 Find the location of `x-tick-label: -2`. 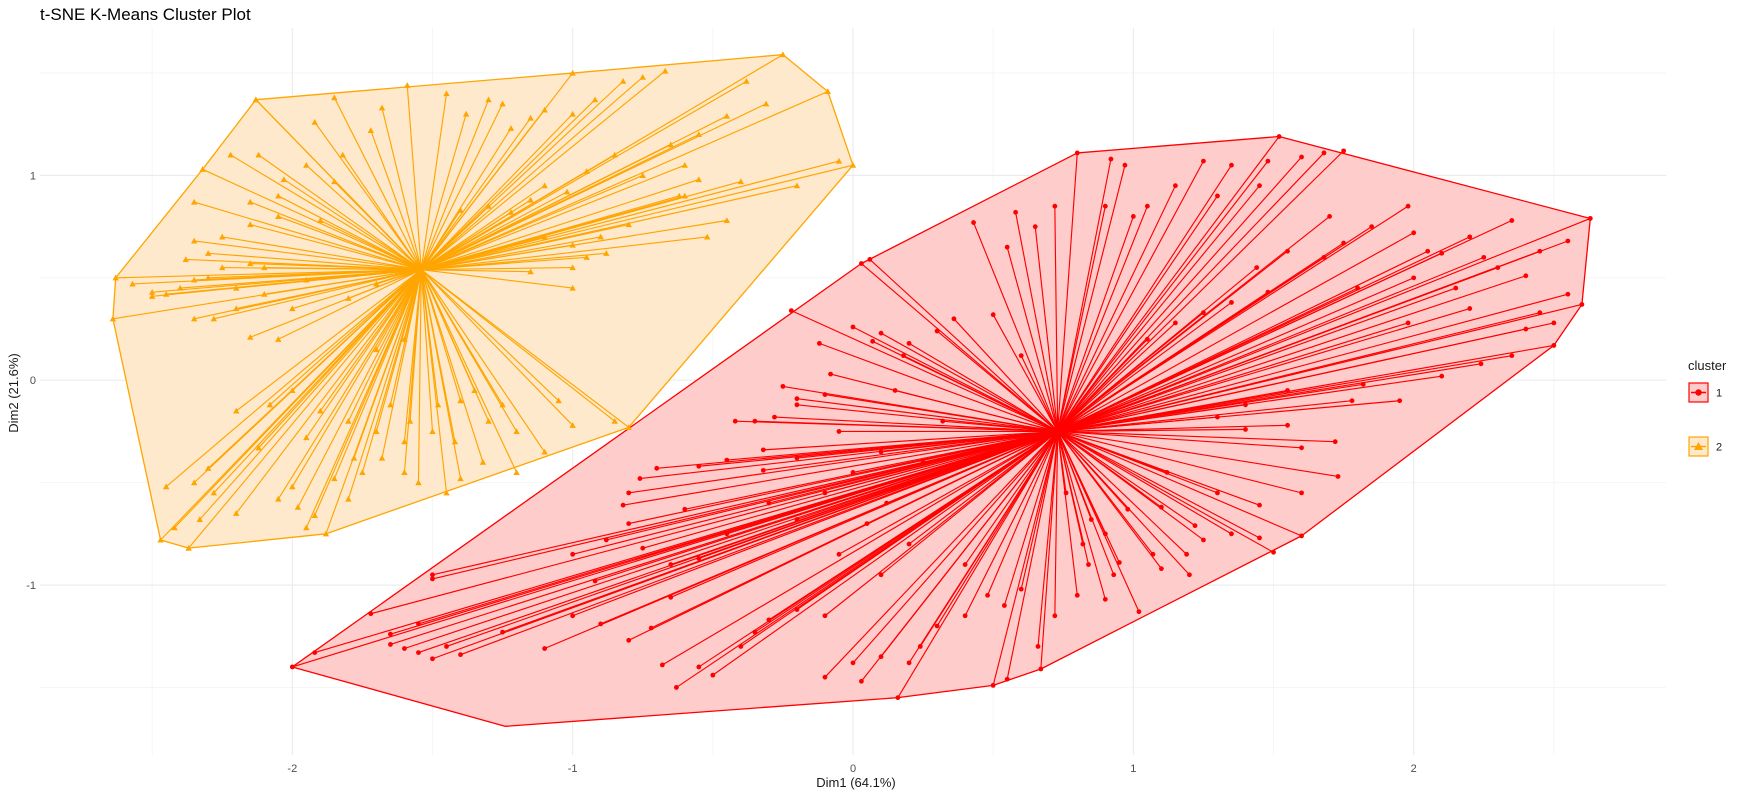

x-tick-label: -2 is located at coordinates (292, 769).